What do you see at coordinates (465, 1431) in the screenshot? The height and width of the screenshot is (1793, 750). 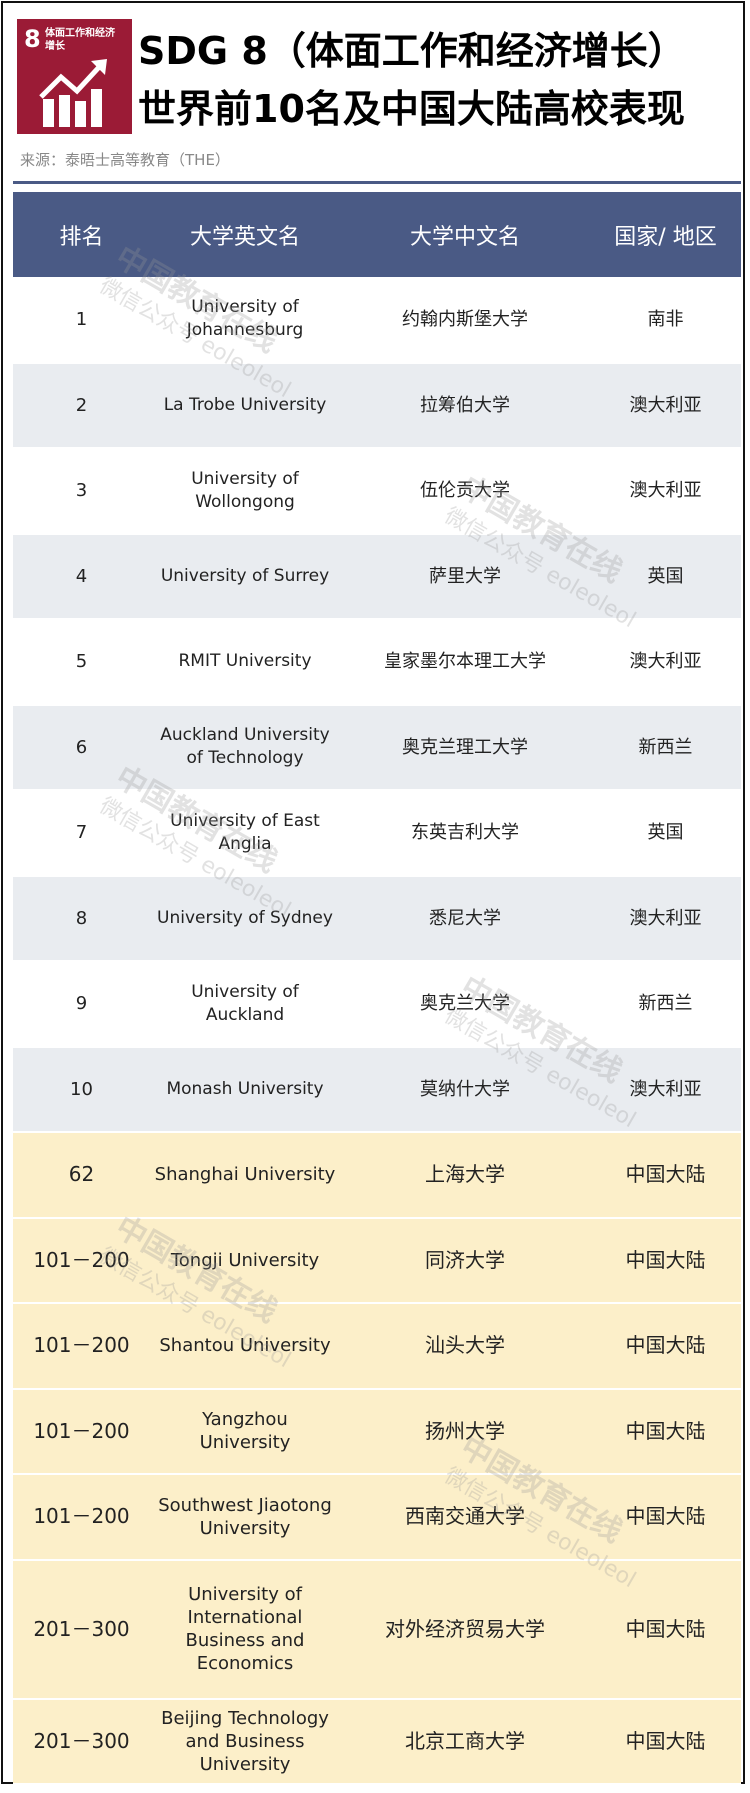 I see `chinese-name-cell: 扬州大学` at bounding box center [465, 1431].